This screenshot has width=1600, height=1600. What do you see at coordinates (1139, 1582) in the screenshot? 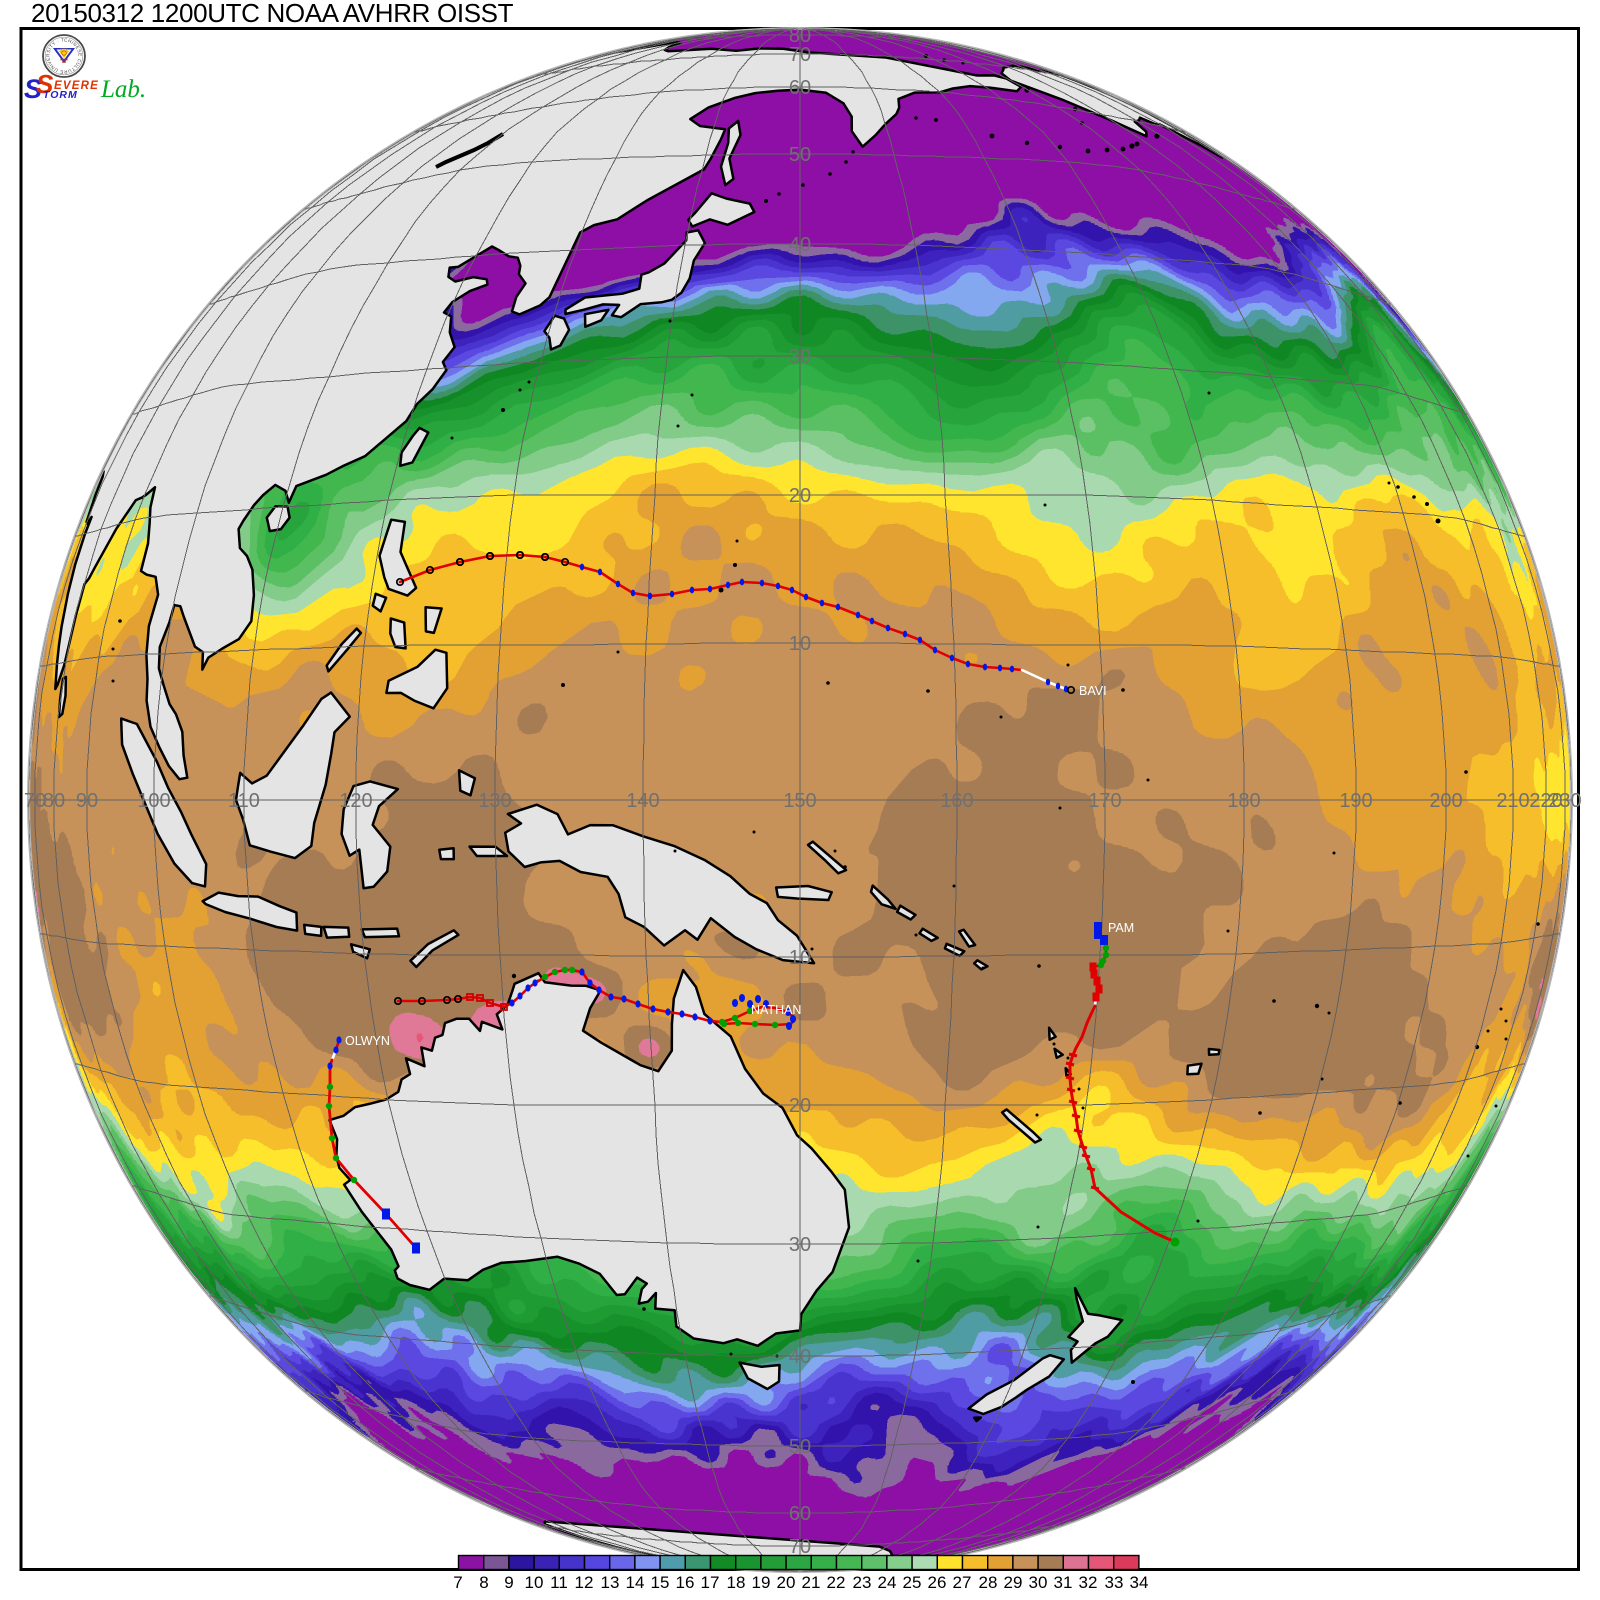
I see `svg-text: 34` at bounding box center [1139, 1582].